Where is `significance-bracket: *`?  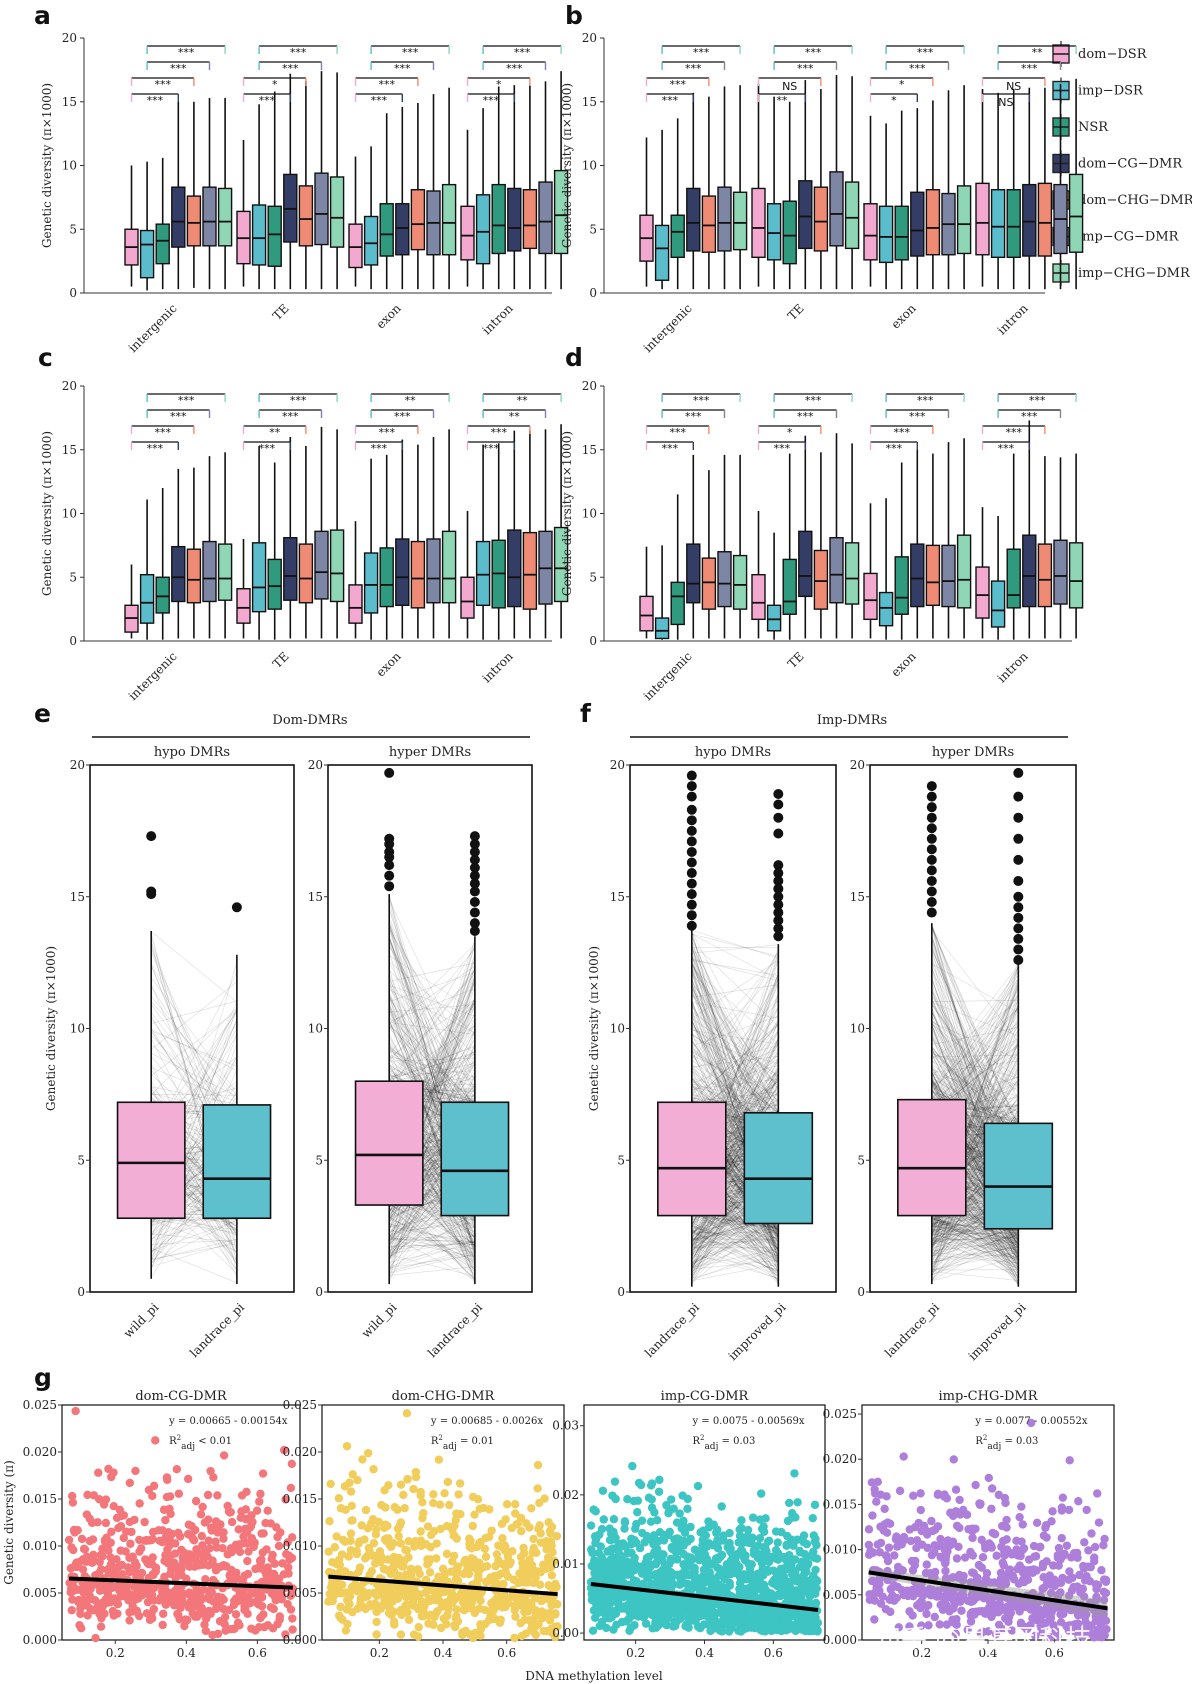 significance-bracket: * is located at coordinates (274, 84).